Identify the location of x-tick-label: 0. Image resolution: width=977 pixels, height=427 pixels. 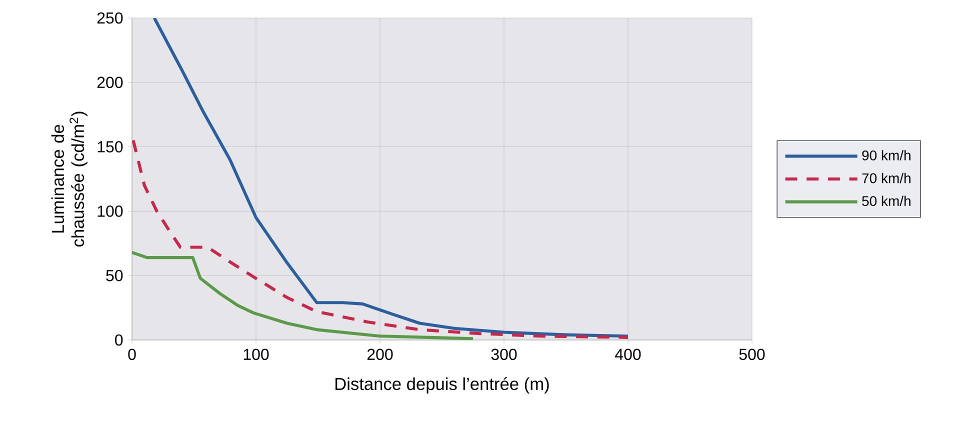
(132, 354).